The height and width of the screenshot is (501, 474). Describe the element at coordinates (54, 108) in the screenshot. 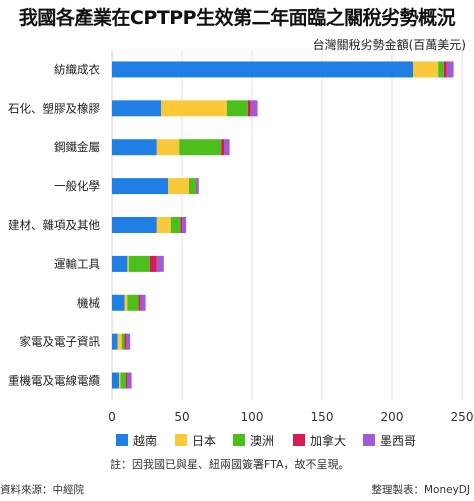

I see `category-label: 石化、塑膠及橡膠` at that location.